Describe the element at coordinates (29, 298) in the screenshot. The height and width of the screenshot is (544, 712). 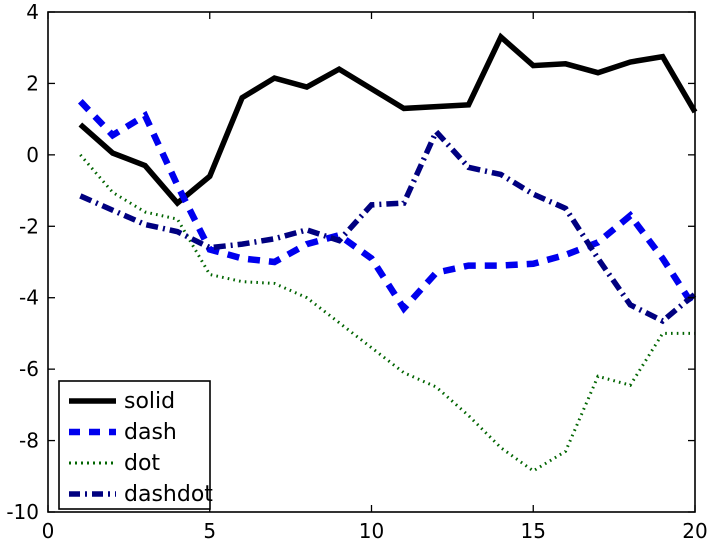
I see `y-tick-label: -4` at that location.